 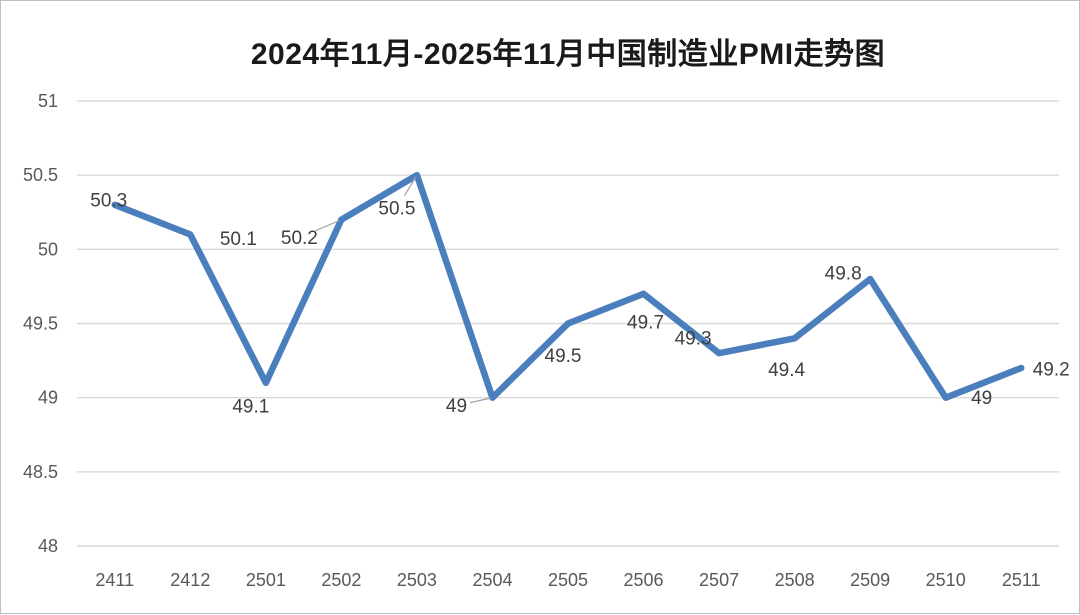 What do you see at coordinates (40, 175) in the screenshot?
I see `y-tick-label: 50.5` at bounding box center [40, 175].